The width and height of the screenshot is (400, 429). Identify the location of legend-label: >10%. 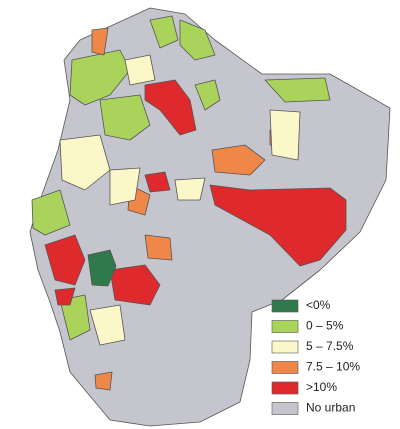
(321, 387).